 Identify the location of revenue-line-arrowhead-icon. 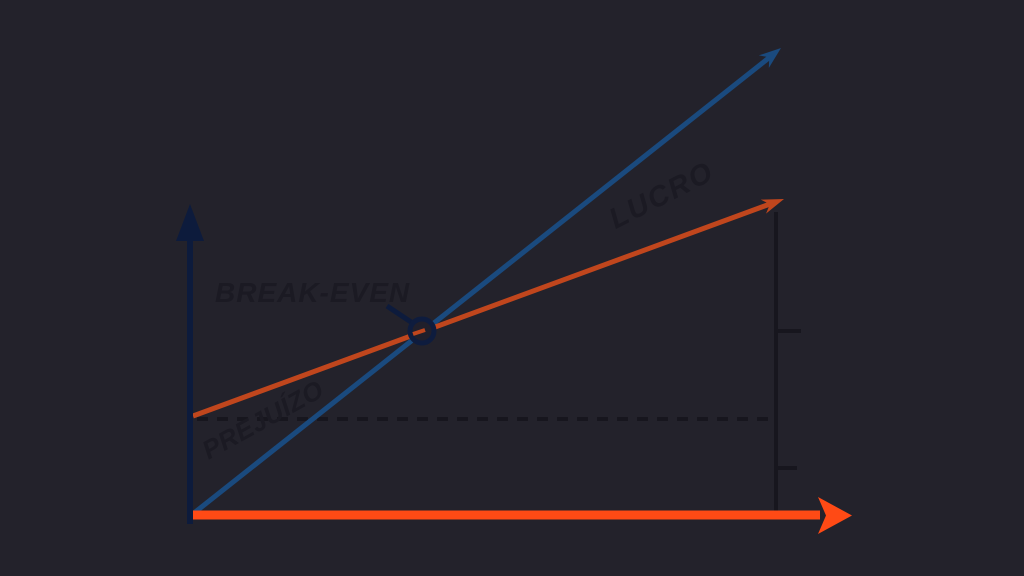
(769, 58).